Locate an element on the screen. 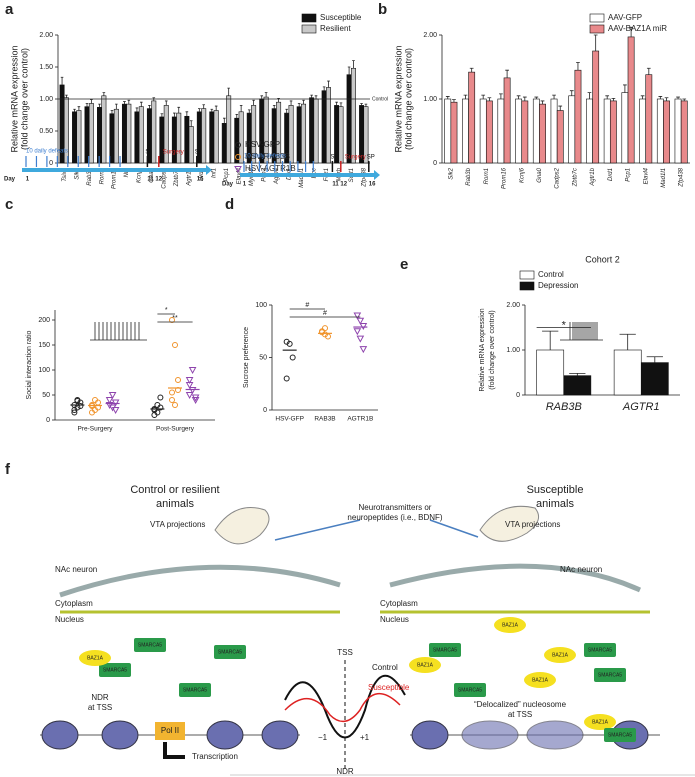  left-title: animals is located at coordinates (175, 504).